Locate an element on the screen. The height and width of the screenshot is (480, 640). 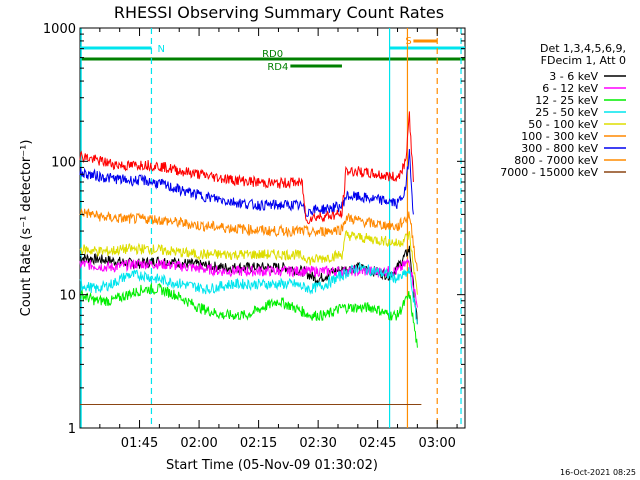
y-tick-label: 10 is located at coordinates (67, 296).